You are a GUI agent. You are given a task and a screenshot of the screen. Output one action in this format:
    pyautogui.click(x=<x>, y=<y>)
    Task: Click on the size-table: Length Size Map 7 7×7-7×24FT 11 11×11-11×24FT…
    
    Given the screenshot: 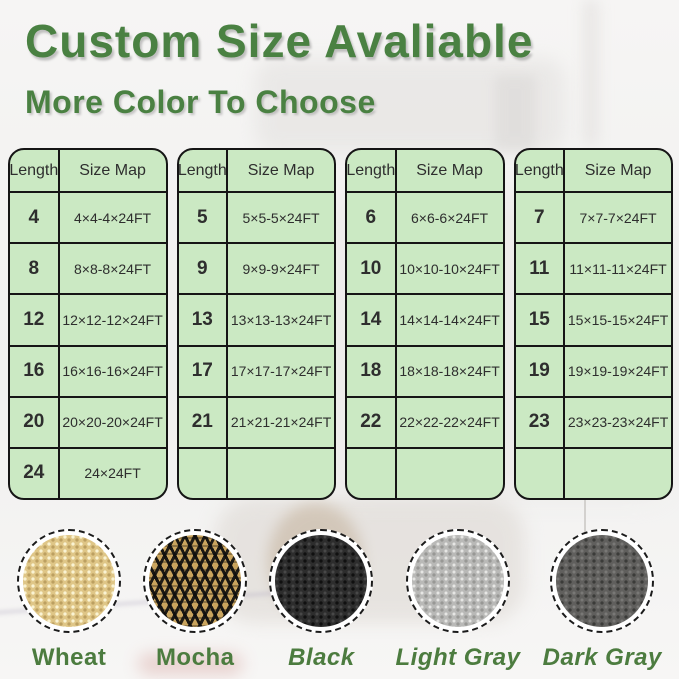 What is the action you would take?
    pyautogui.click(x=593, y=324)
    